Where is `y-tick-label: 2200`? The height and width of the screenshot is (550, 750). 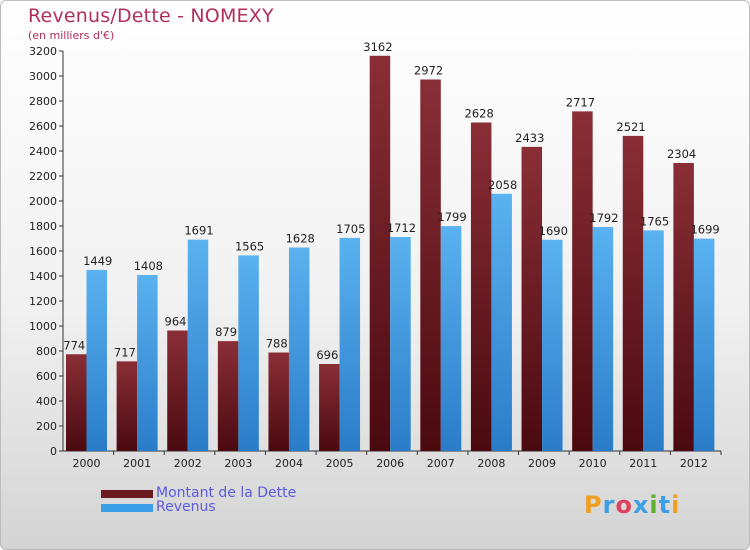 y-tick-label: 2200 is located at coordinates (43, 176).